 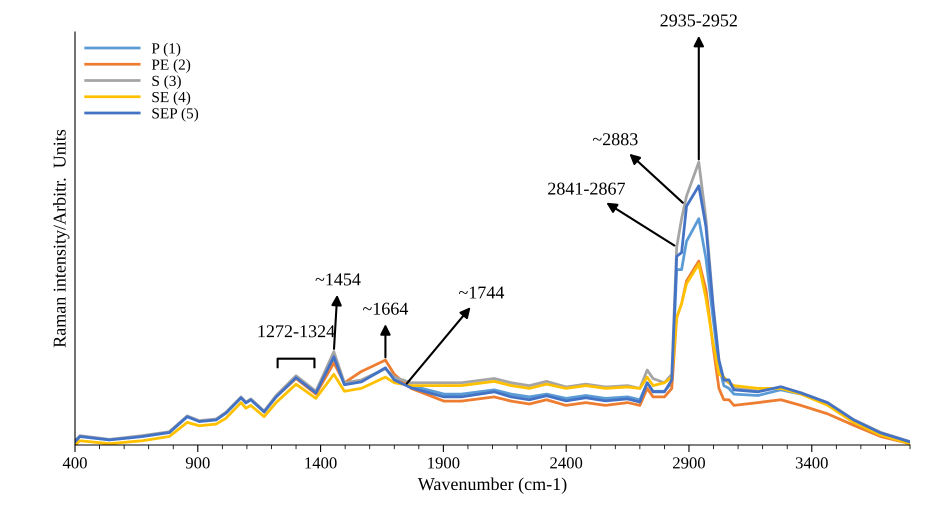 I want to click on legend-label: P (1), so click(x=166, y=49).